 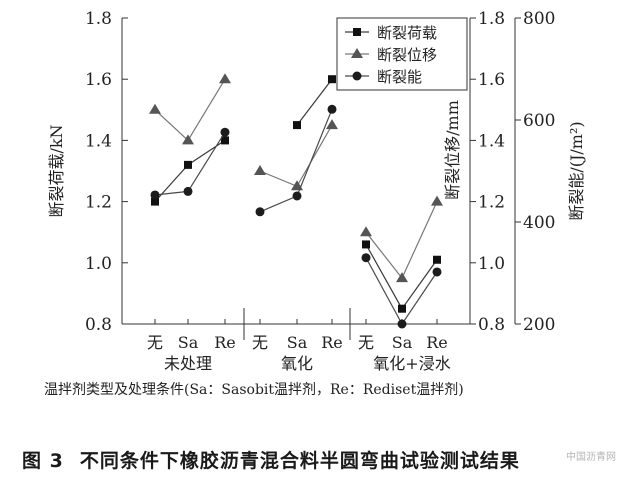 I want to click on group-label: 氧化, so click(x=297, y=363).